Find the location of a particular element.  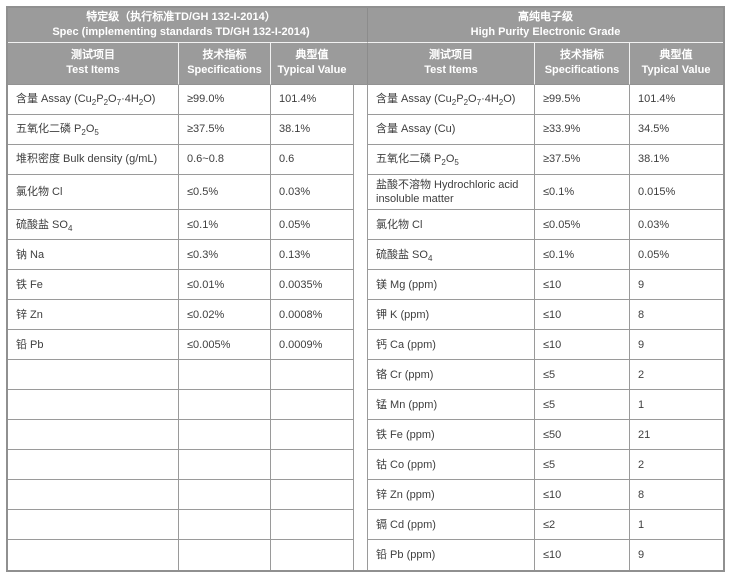

test-item-cell: 铁 Fe is located at coordinates (93, 285).